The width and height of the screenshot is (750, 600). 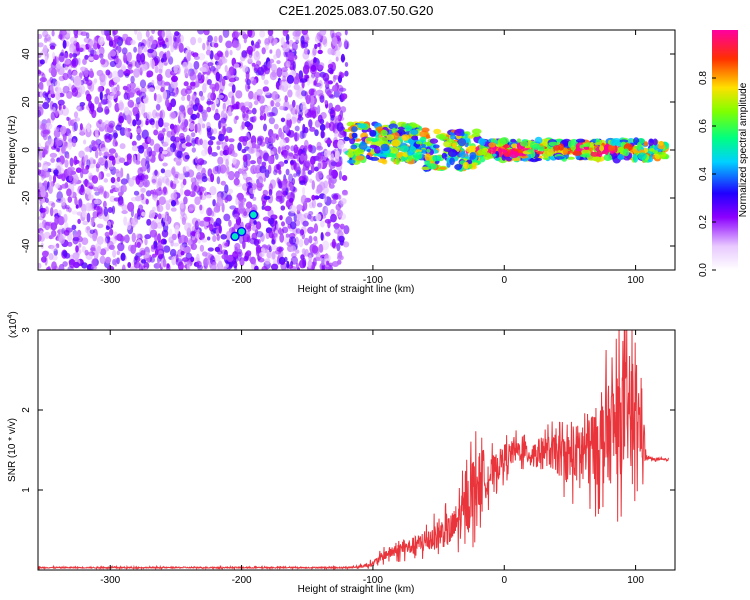 What do you see at coordinates (235, 236) in the screenshot?
I see `spectrogram-blob` at bounding box center [235, 236].